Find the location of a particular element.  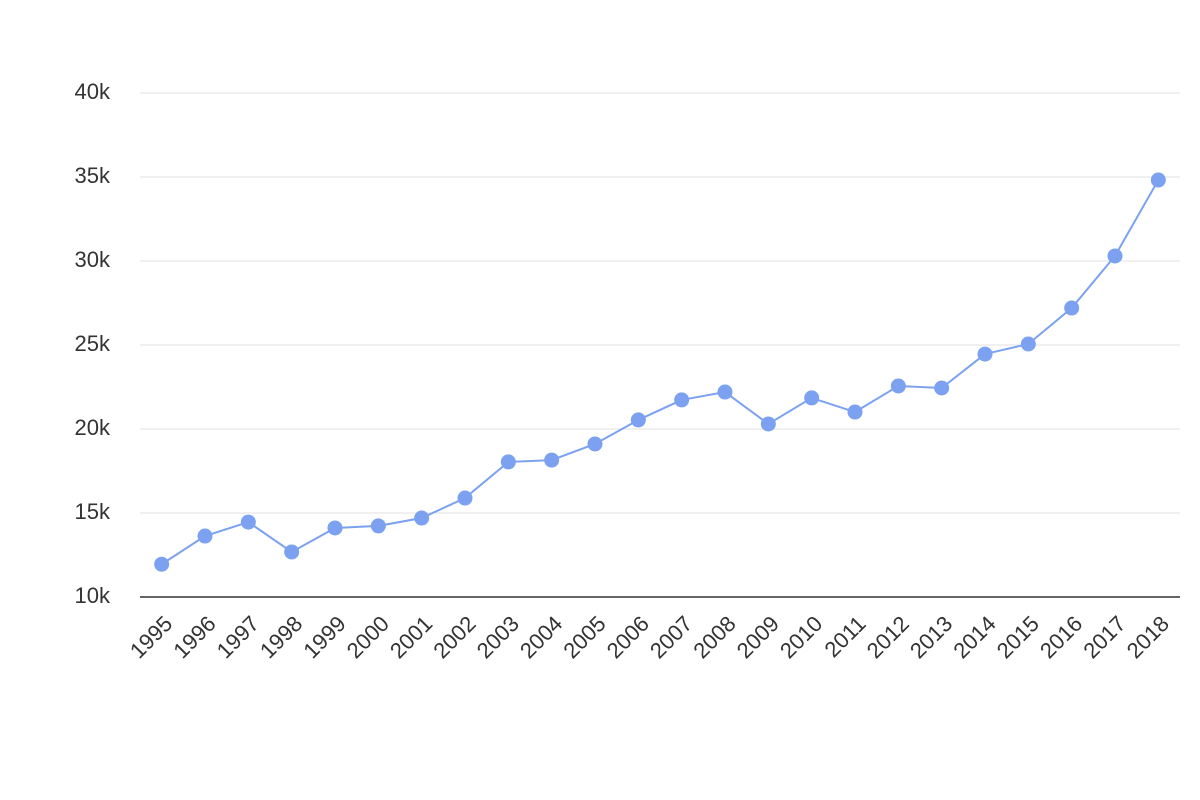

x-tick-label: 2006 is located at coordinates (628, 637).